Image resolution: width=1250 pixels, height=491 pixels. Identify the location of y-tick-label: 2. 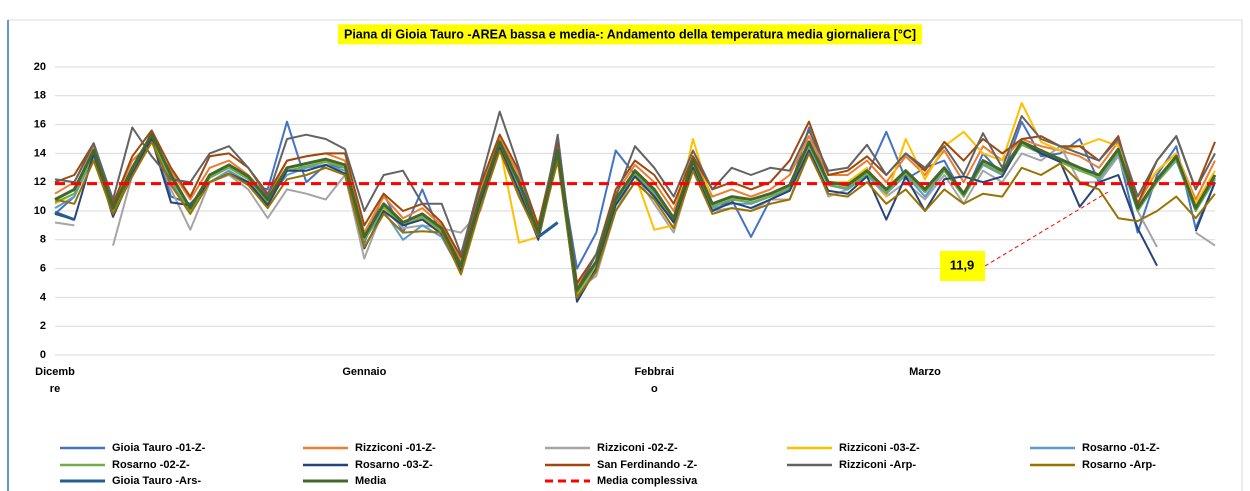
(43, 326).